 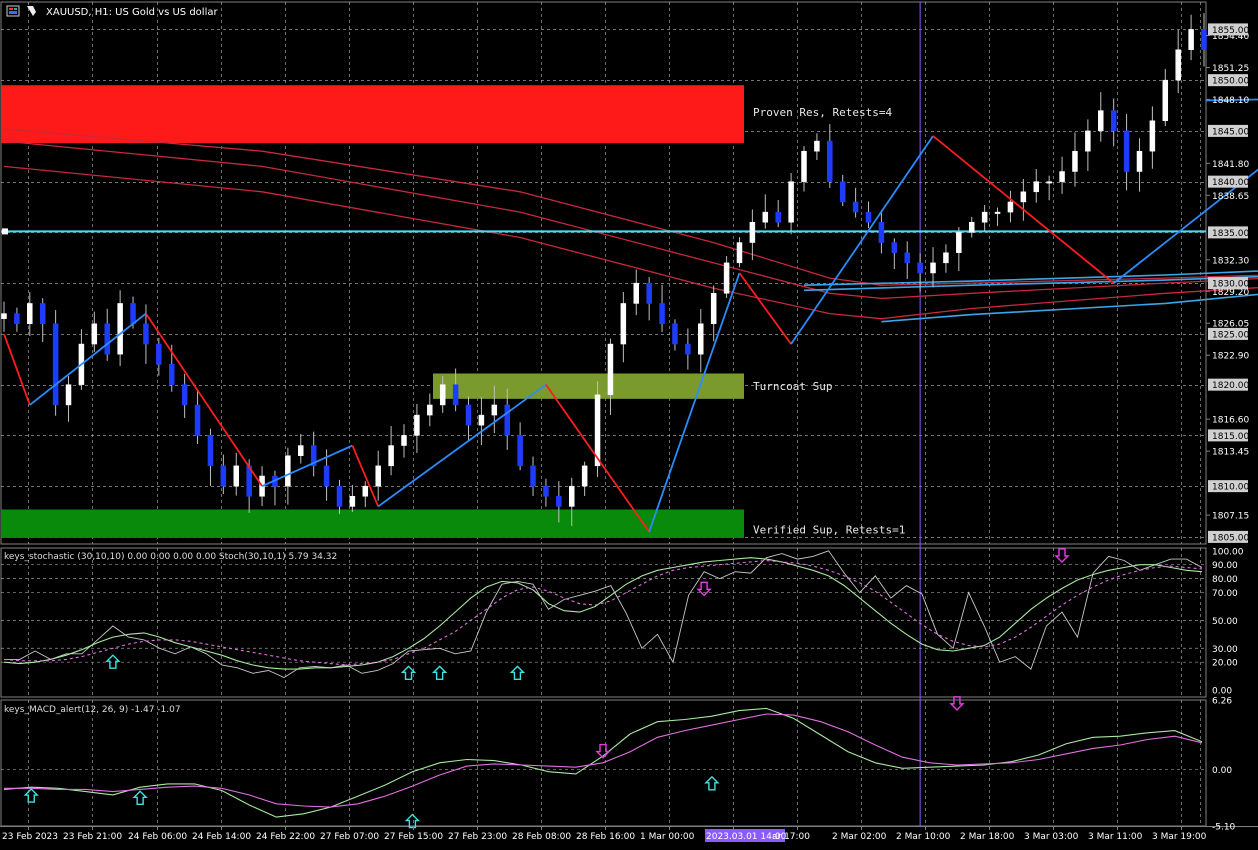 I want to click on y-tick-label: 1826.05, so click(x=1230, y=325).